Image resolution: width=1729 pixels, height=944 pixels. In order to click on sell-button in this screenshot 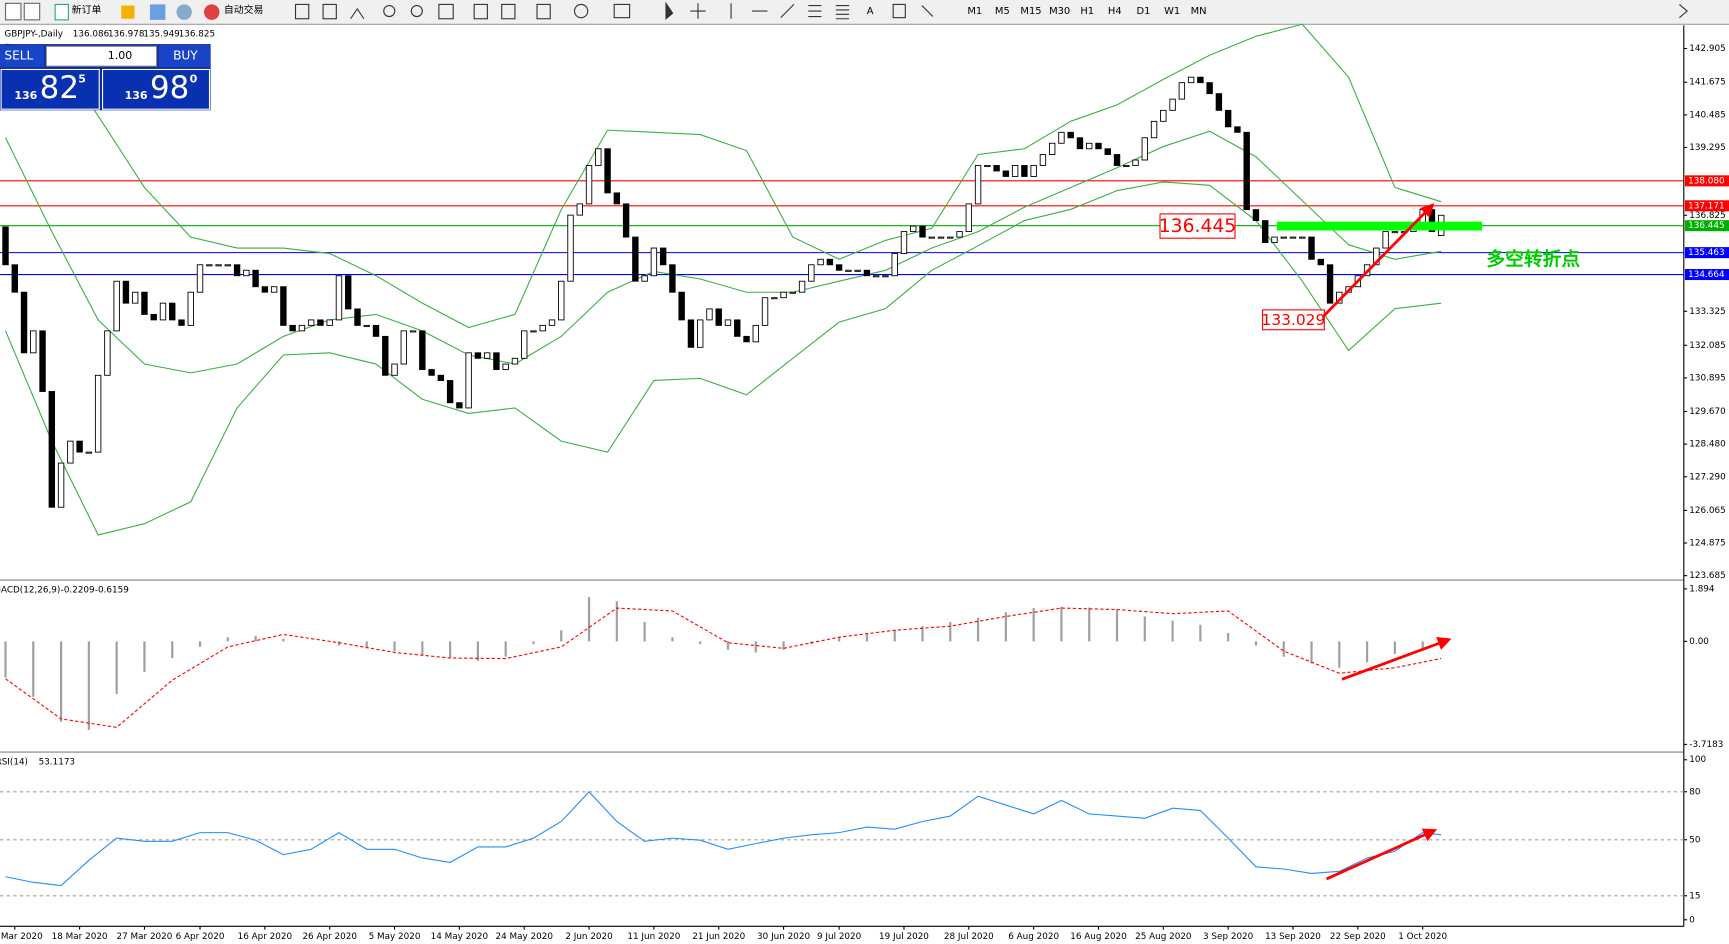, I will do `click(22, 56)`.